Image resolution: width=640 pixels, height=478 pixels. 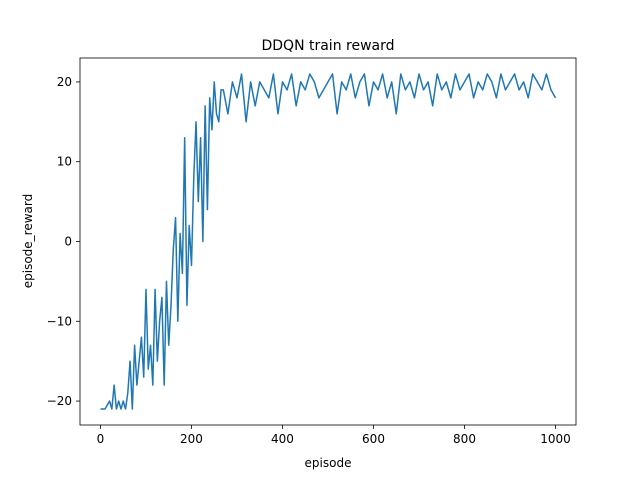 What do you see at coordinates (64, 162) in the screenshot?
I see `y-tick-label: 10` at bounding box center [64, 162].